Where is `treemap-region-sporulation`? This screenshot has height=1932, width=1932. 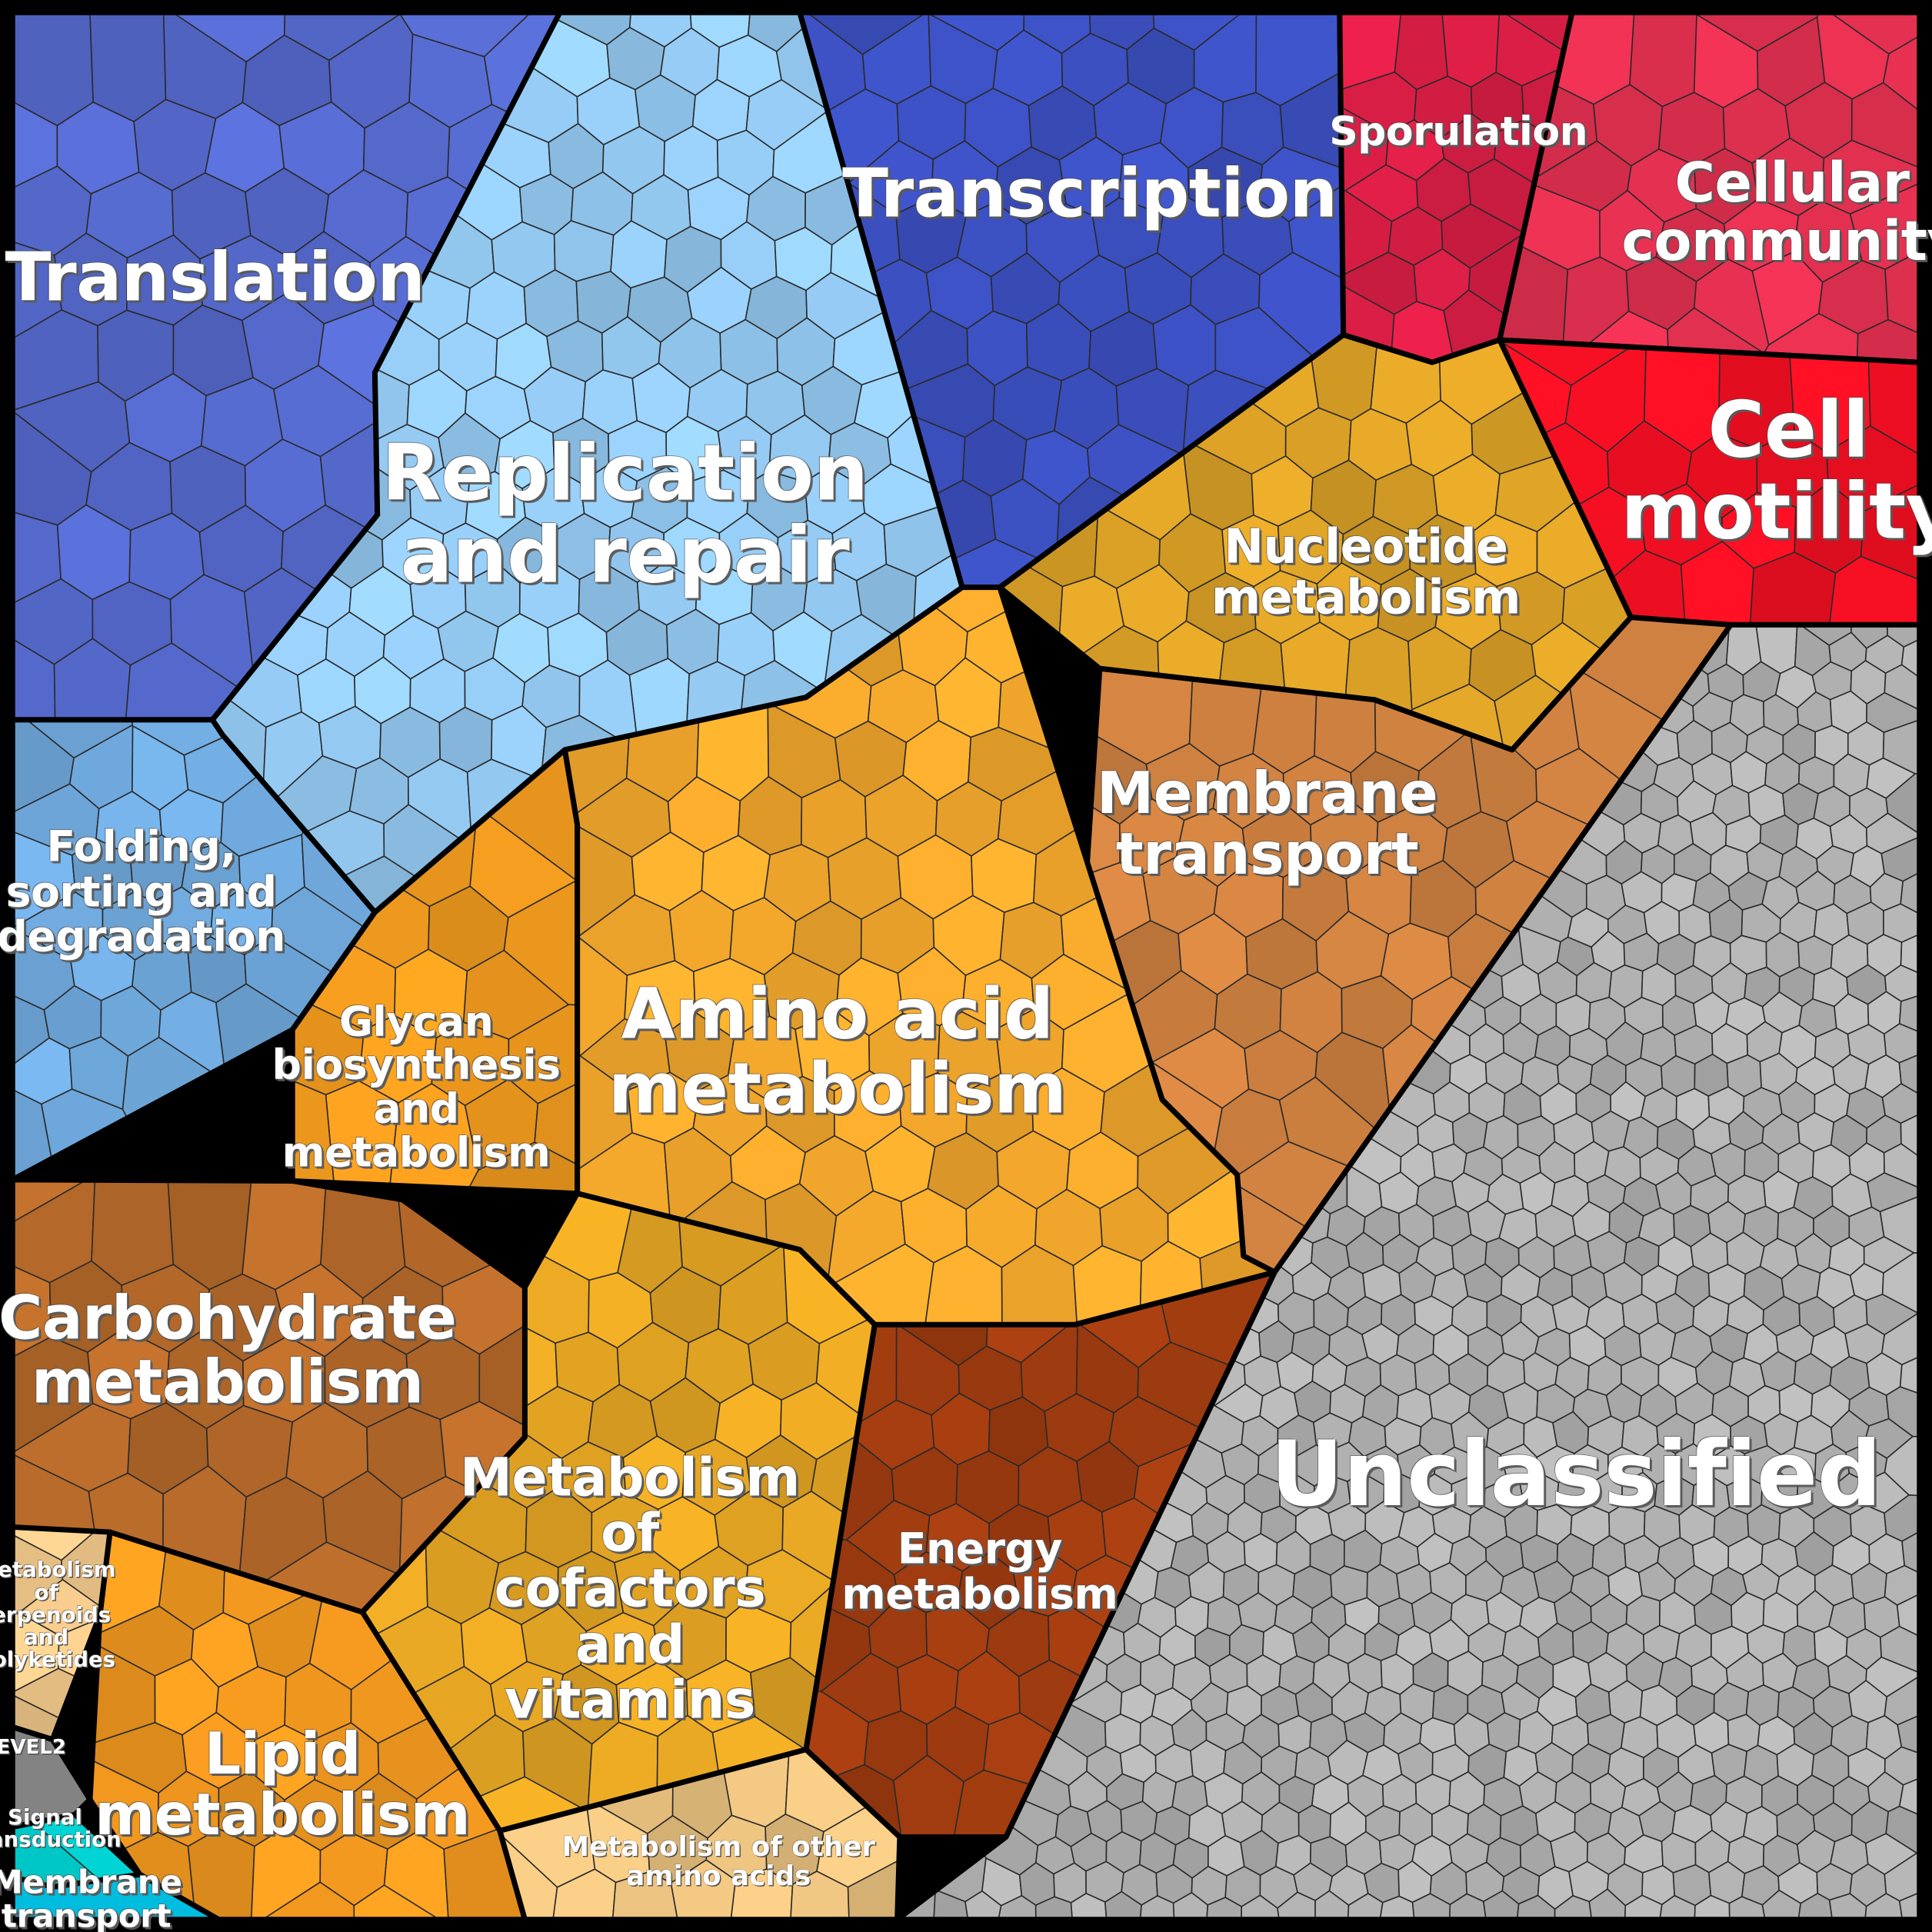 treemap-region-sporulation is located at coordinates (1456, 187).